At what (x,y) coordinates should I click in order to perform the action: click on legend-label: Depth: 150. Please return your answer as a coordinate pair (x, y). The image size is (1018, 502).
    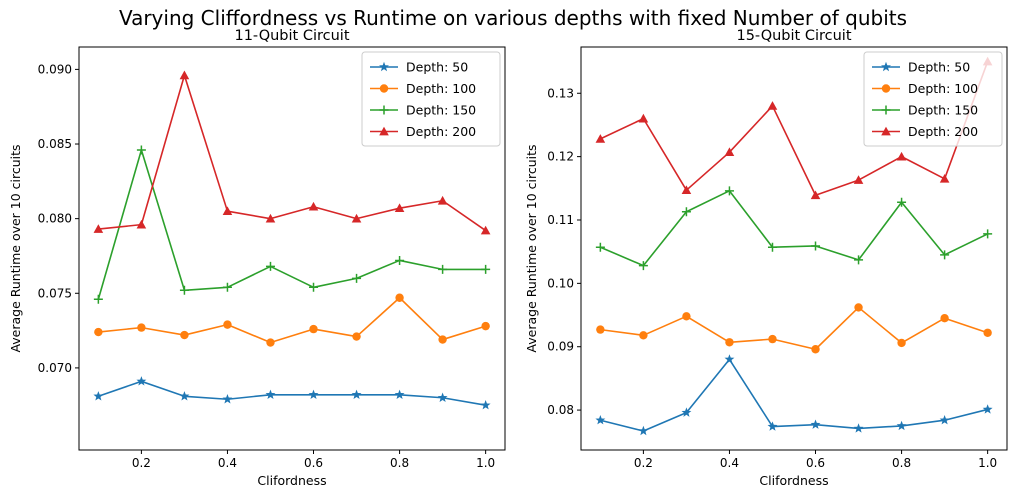
    Looking at the image, I should click on (441, 110).